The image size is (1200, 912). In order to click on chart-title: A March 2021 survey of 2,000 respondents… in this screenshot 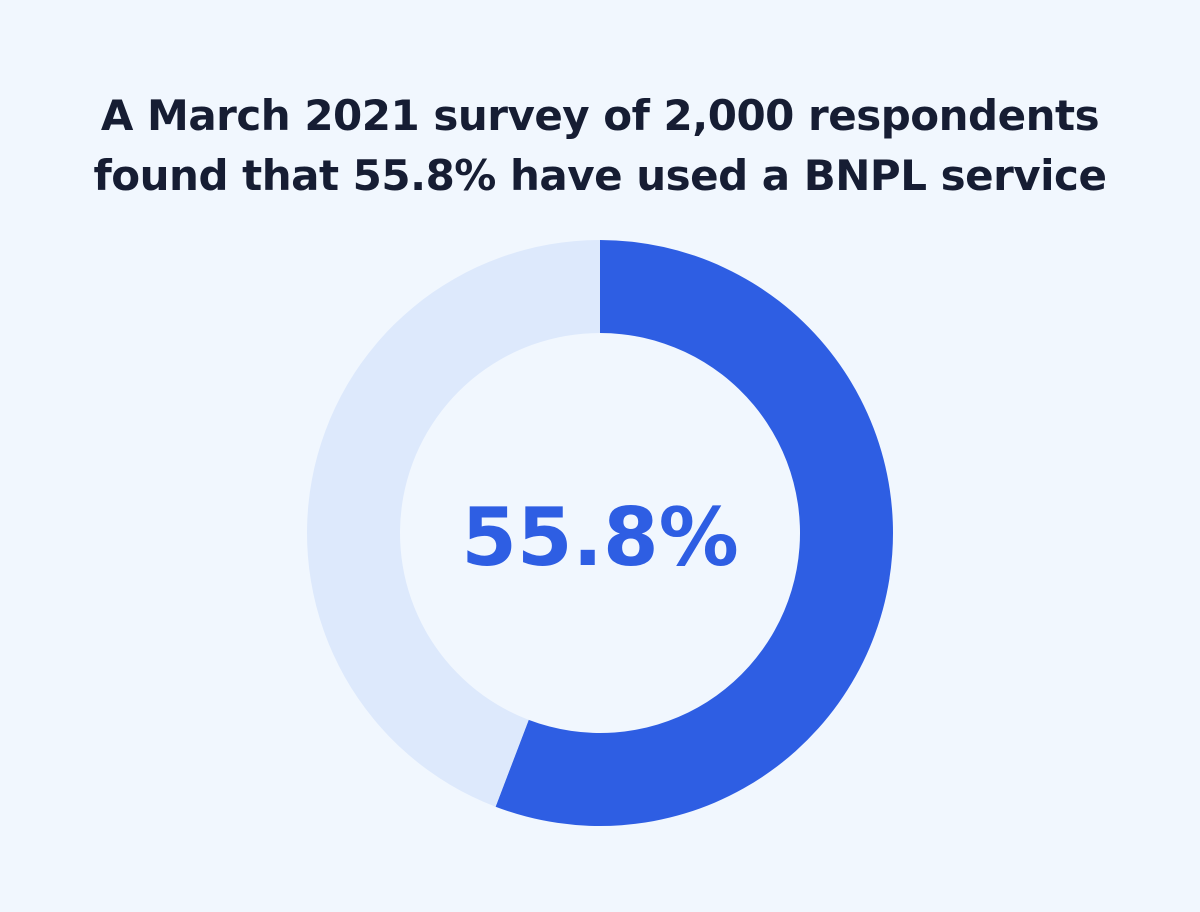, I will do `click(600, 146)`.